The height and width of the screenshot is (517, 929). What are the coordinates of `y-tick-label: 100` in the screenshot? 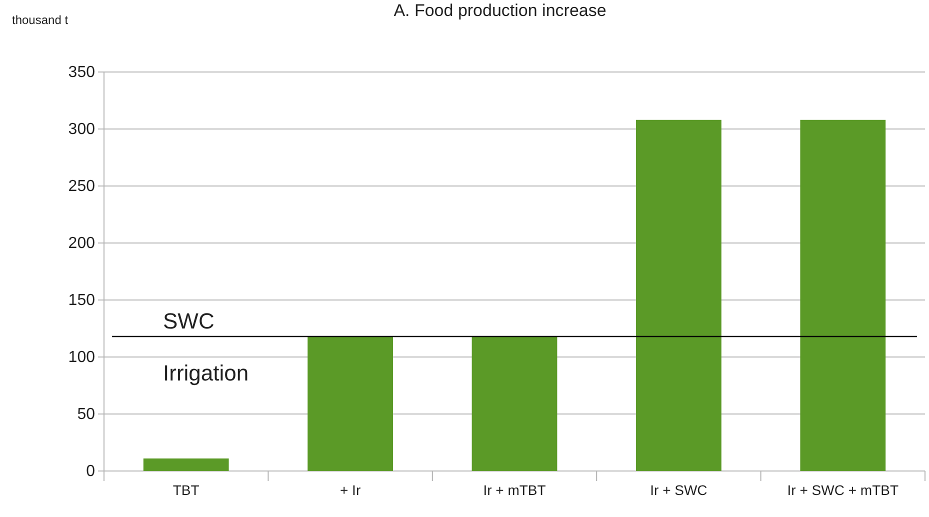 It's located at (82, 357).